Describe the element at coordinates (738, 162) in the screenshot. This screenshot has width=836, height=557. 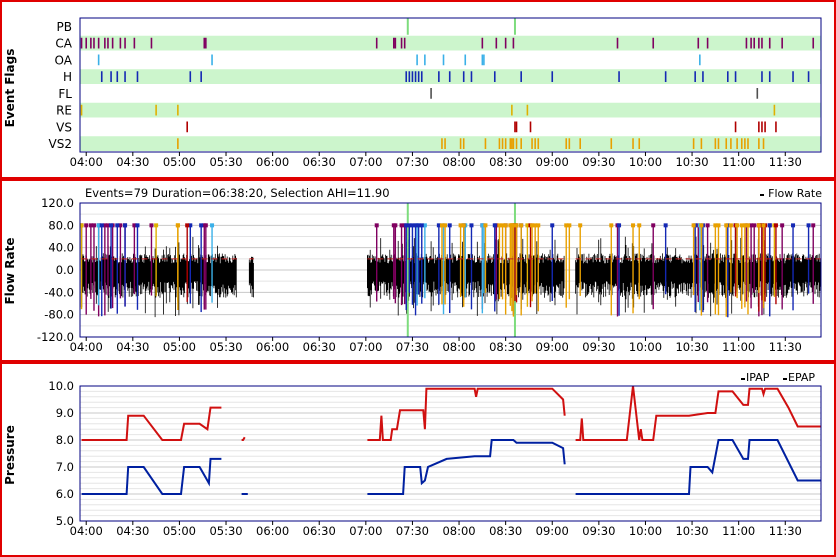
I see `flags-x-tick-label: 11:00` at that location.